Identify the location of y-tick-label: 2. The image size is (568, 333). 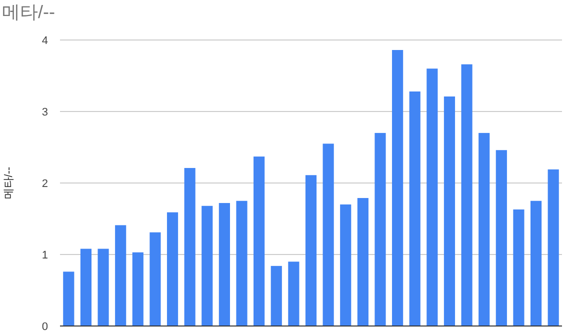
(45, 184).